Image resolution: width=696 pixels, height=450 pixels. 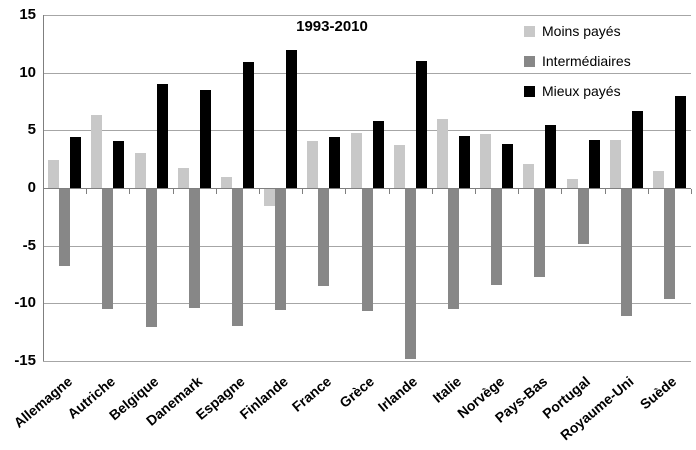 I want to click on y-axis-label: -5, so click(x=29, y=245).